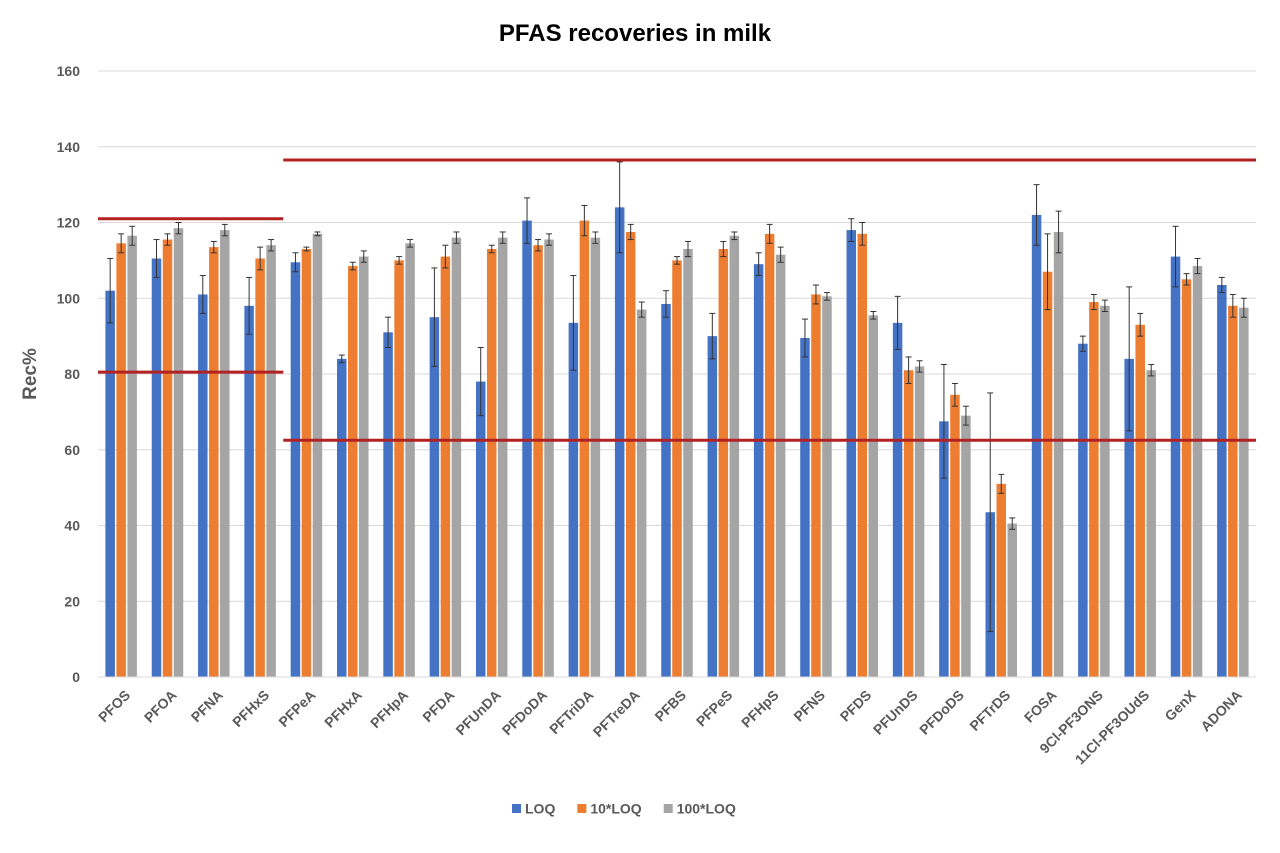 This screenshot has width=1280, height=853. Describe the element at coordinates (69, 147) in the screenshot. I see `y-tick-label: 140` at that location.